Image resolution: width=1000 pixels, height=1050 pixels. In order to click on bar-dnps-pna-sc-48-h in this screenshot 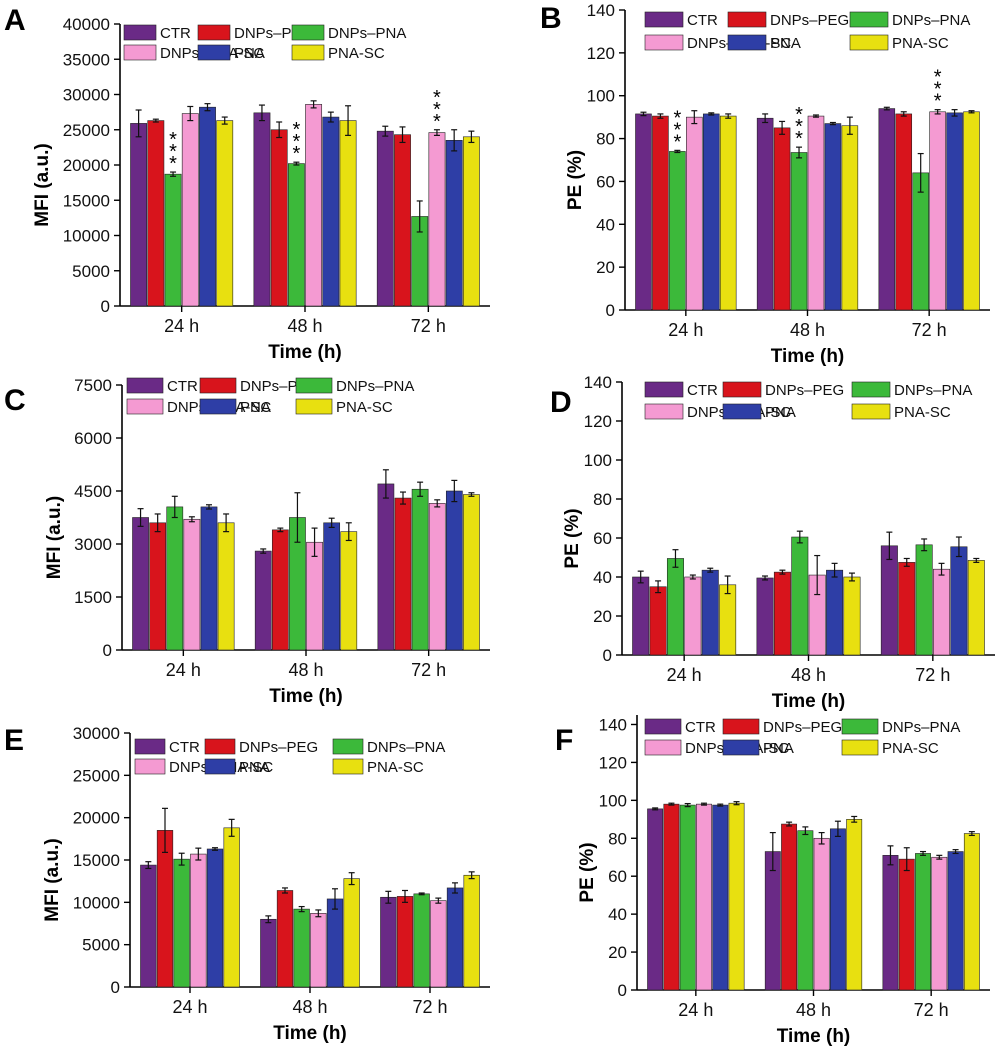, I will do `click(314, 205)`.